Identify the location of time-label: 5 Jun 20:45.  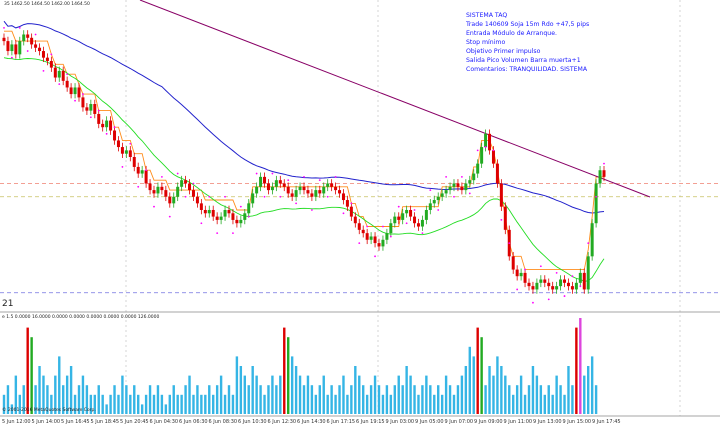
(134, 422).